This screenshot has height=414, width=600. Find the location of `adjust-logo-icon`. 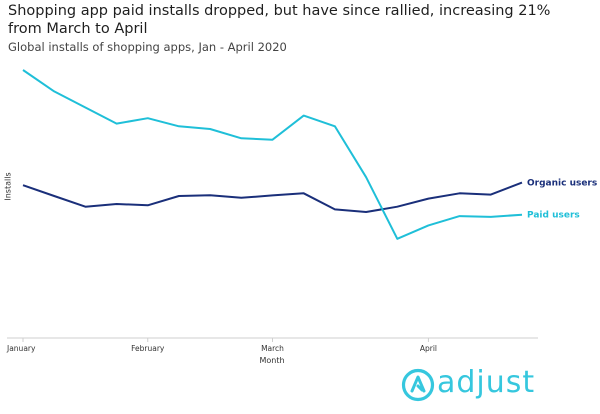

adjust-logo-icon is located at coordinates (418, 385).